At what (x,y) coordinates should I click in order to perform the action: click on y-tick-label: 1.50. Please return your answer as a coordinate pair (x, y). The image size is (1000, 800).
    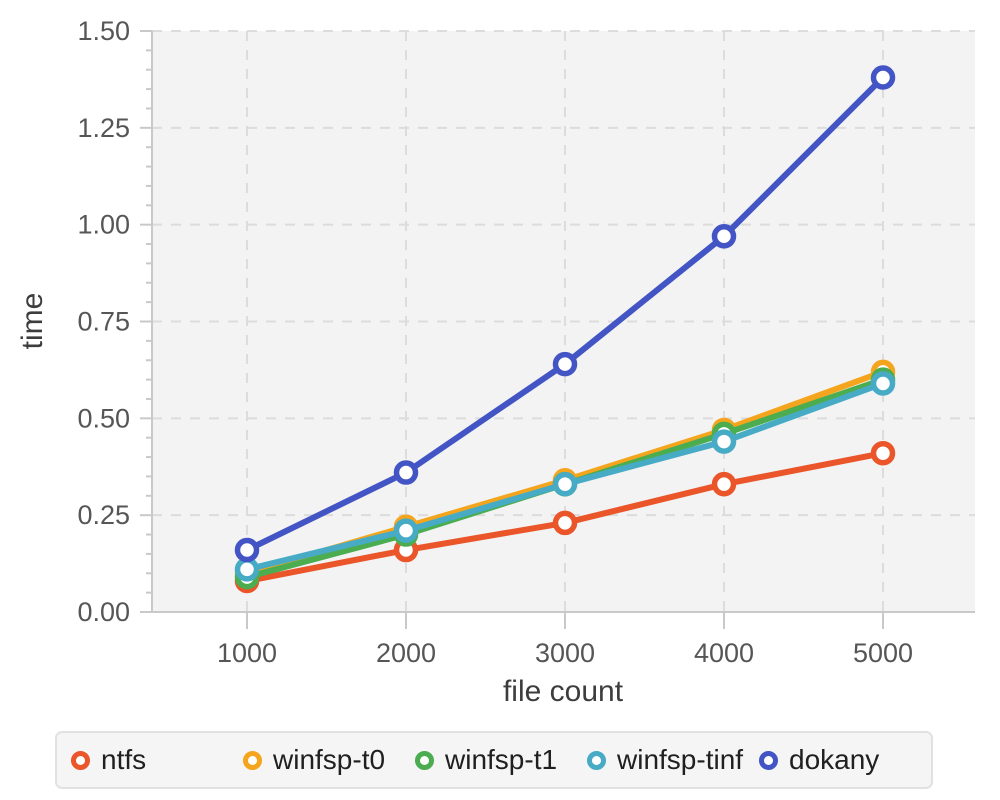
    Looking at the image, I should click on (103, 31).